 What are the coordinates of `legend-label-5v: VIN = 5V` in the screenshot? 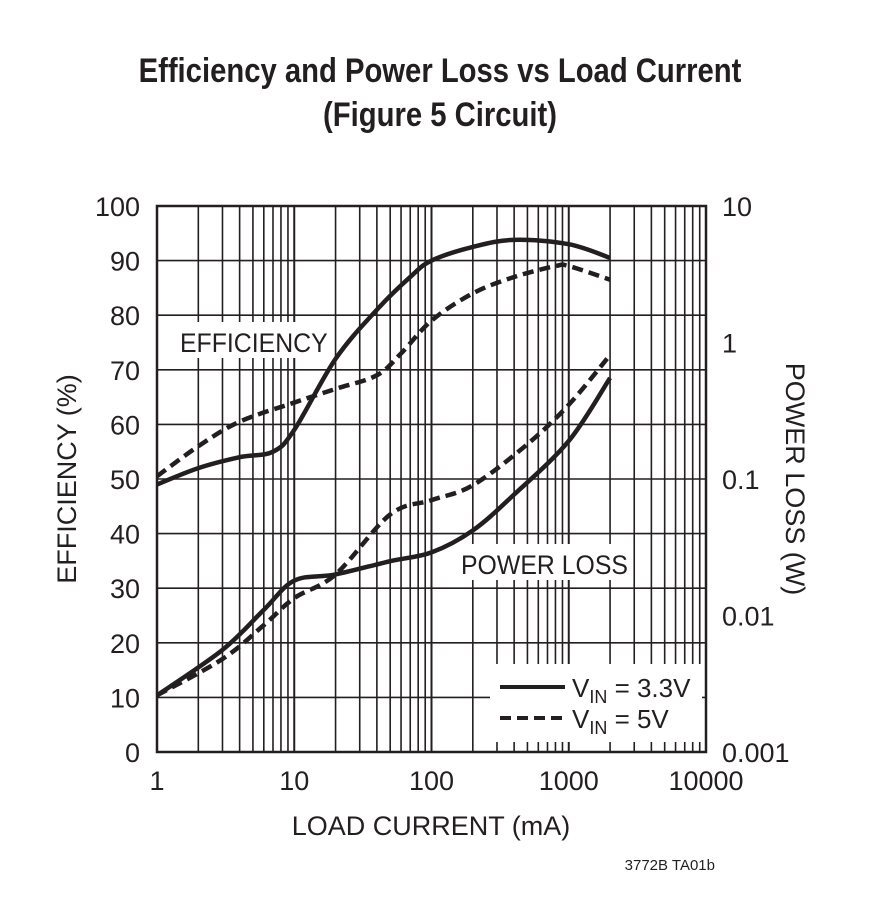 It's located at (620, 721).